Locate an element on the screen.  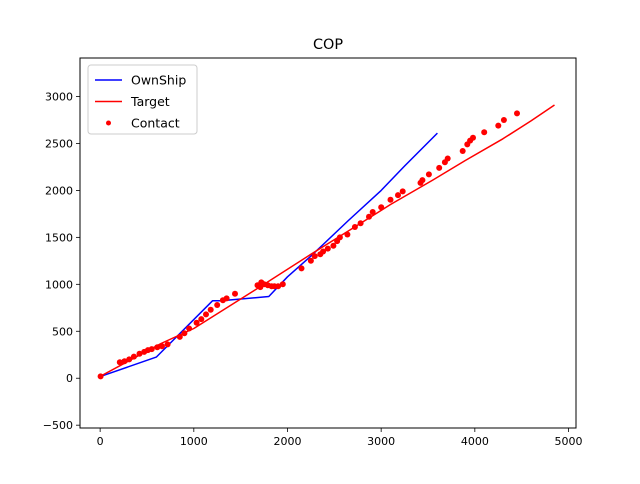
y-tick-label: 1000 is located at coordinates (59, 284).